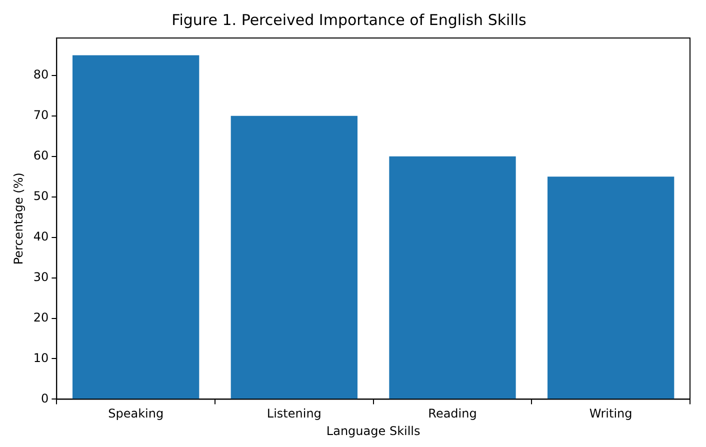  I want to click on y-axis-title: Percentage (%), so click(18, 218).